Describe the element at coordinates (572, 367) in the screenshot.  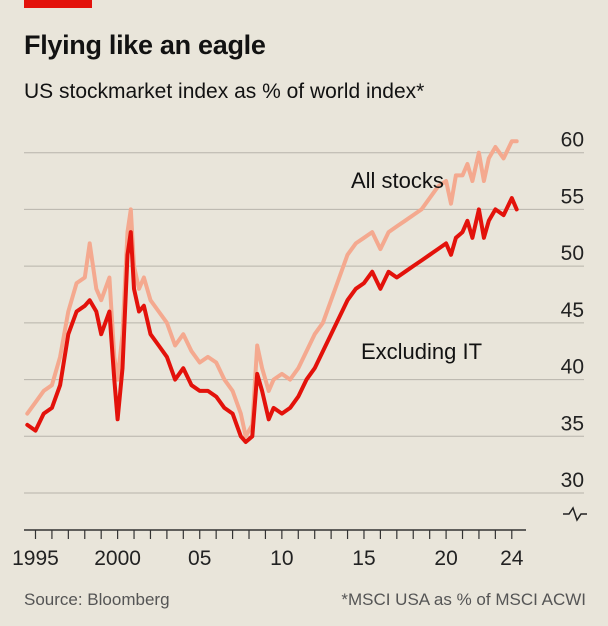
I see `y-tick-label-40: 40` at that location.